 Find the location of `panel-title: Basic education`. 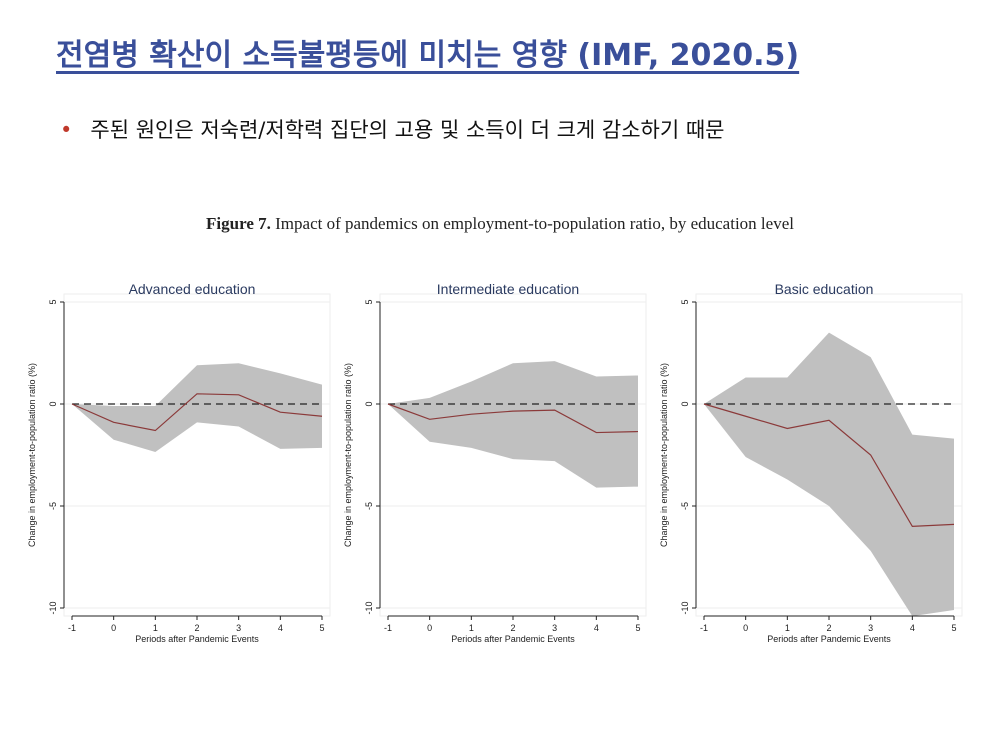

panel-title: Basic education is located at coordinates (824, 289).